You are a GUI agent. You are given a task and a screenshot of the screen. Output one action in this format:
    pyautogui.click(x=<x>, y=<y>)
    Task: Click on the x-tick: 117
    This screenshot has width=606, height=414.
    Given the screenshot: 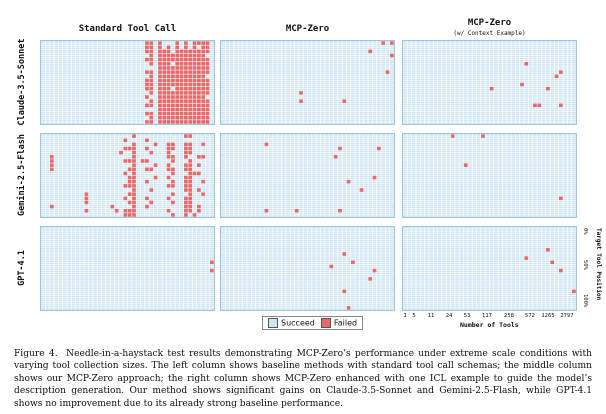 What is the action you would take?
    pyautogui.click(x=487, y=316)
    